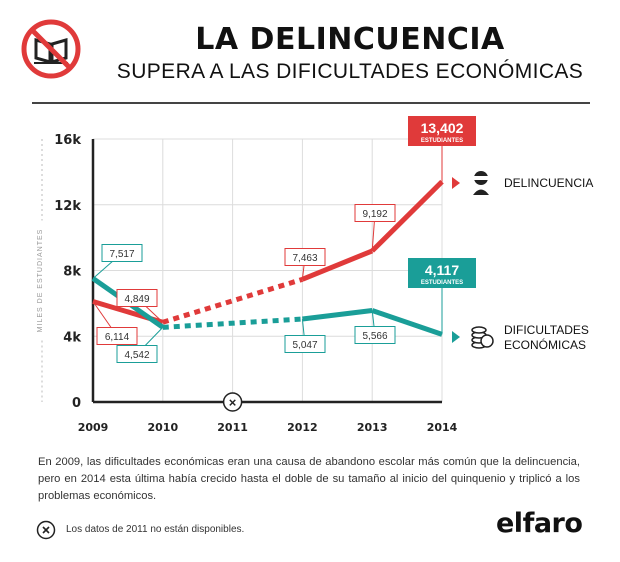  I want to click on dificultades-data-label: 7,517, so click(121, 254).